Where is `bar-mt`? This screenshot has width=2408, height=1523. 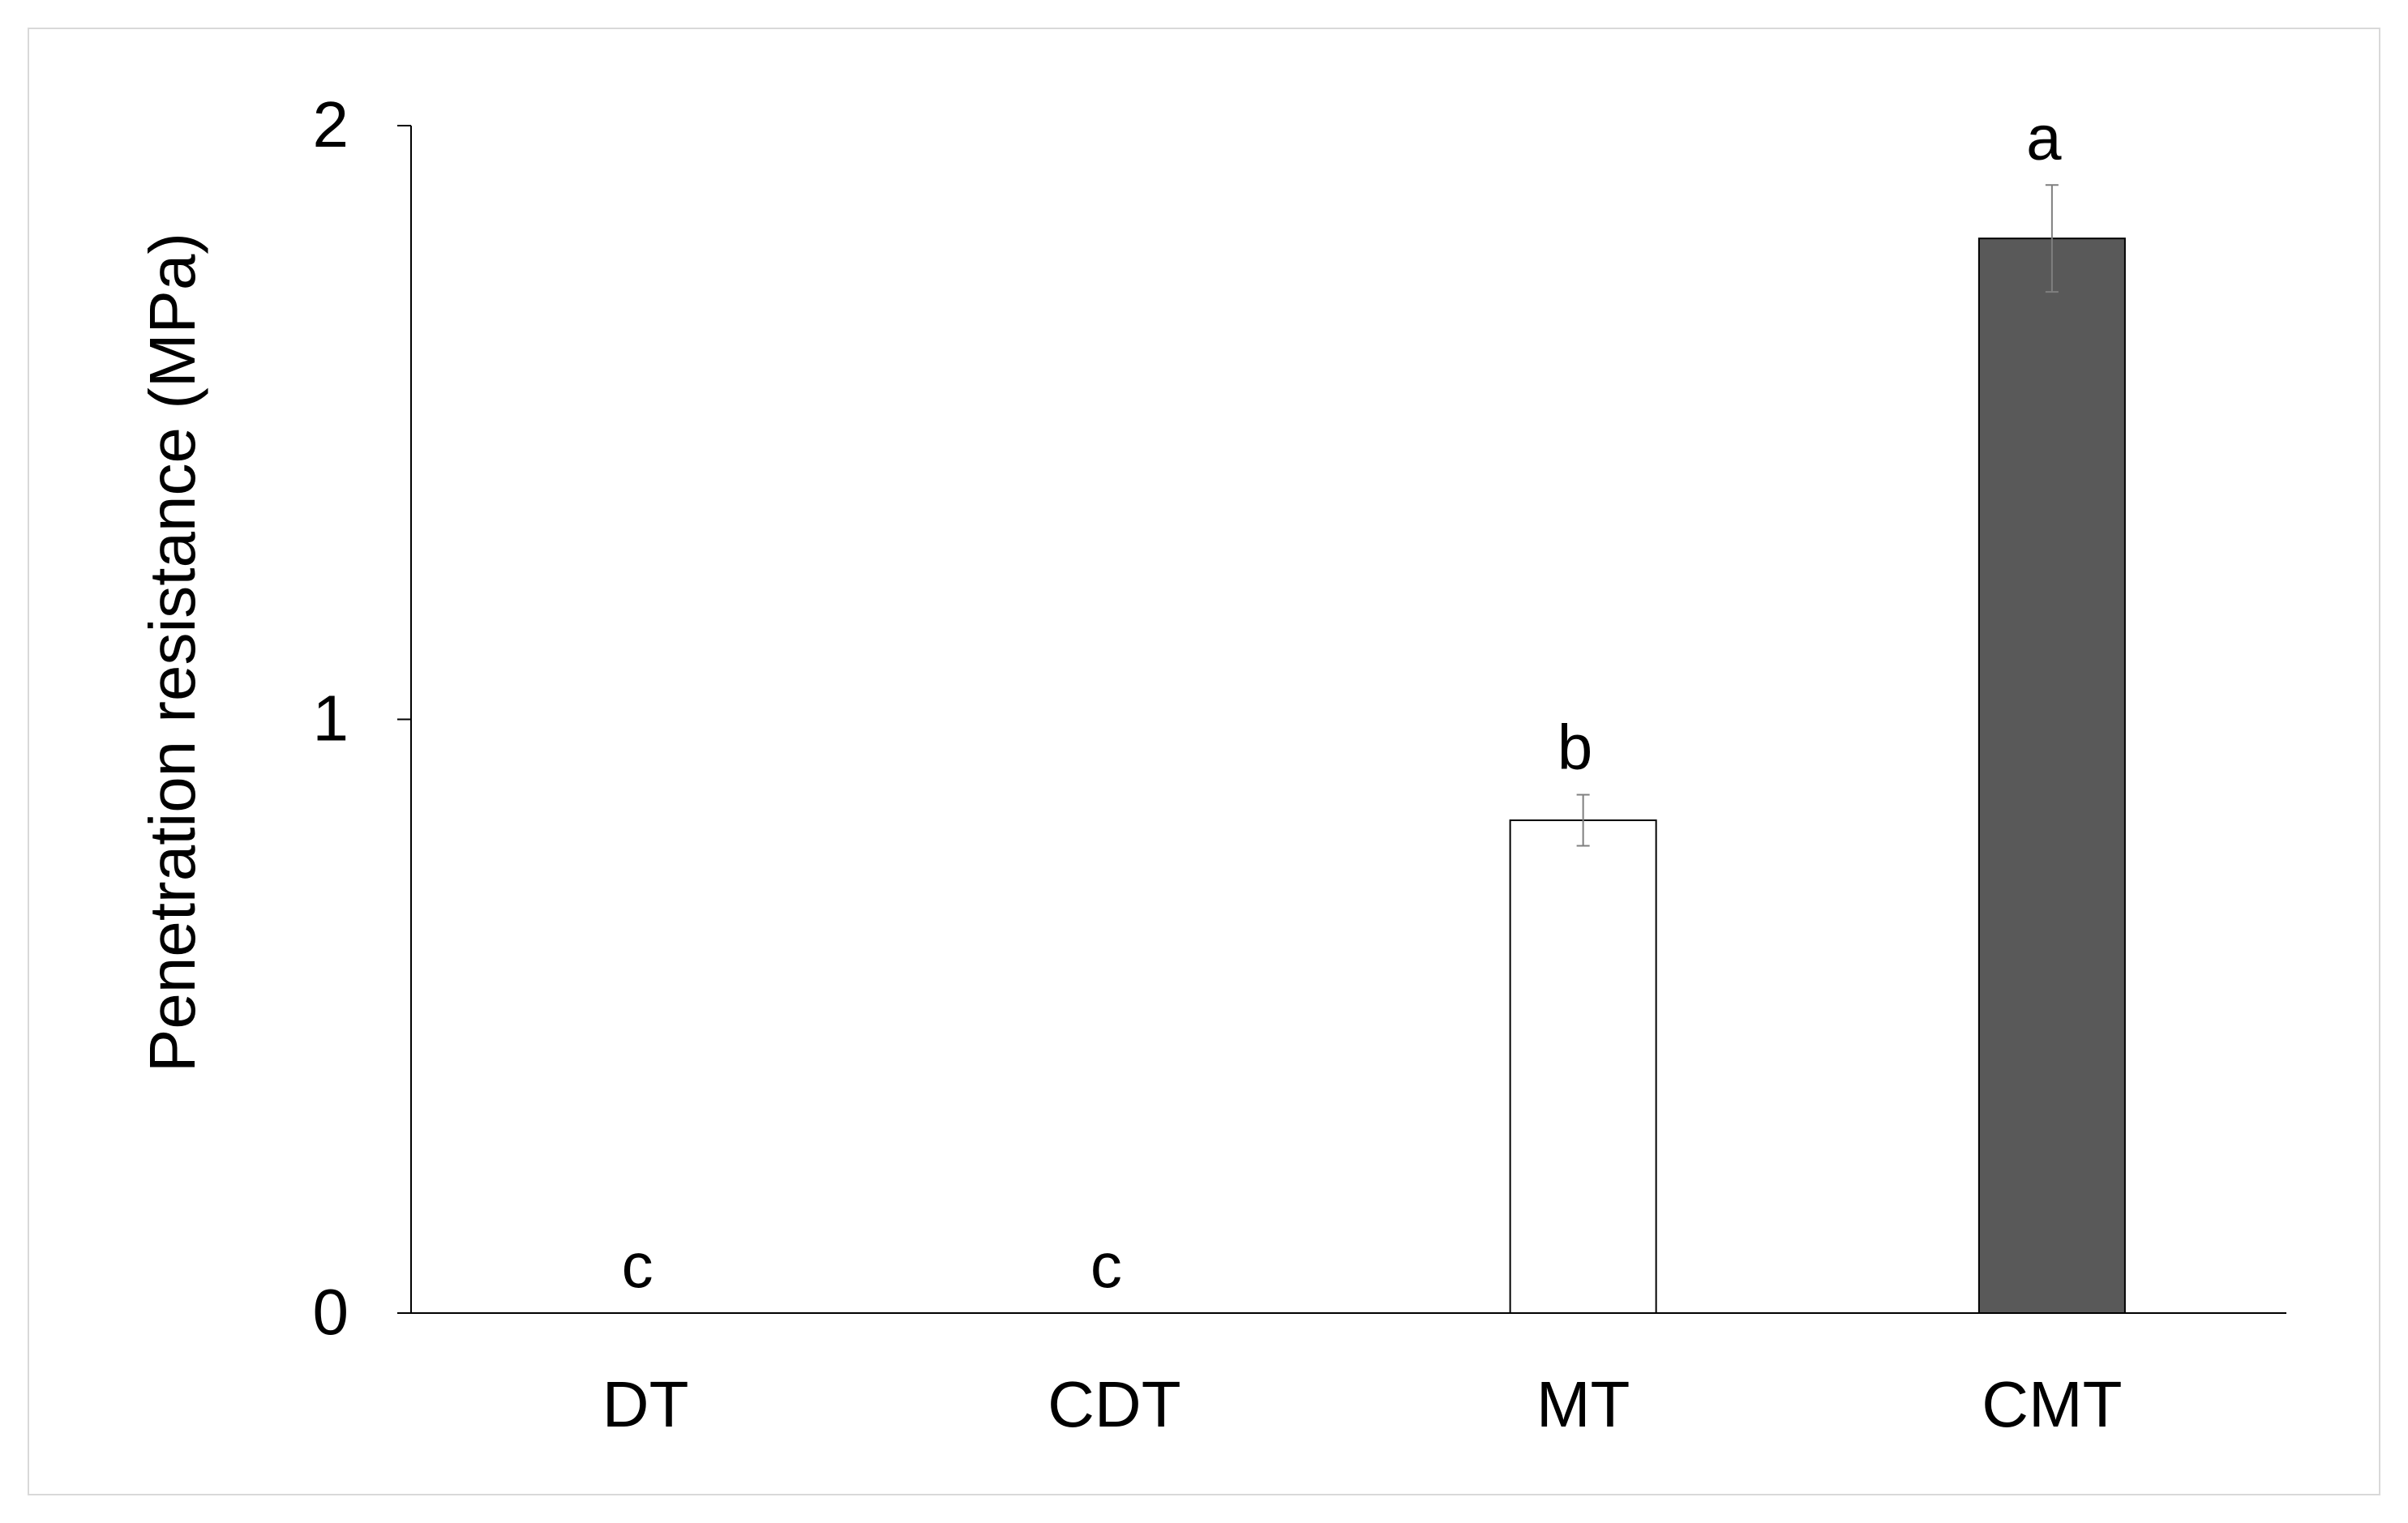 bar-mt is located at coordinates (1583, 1066).